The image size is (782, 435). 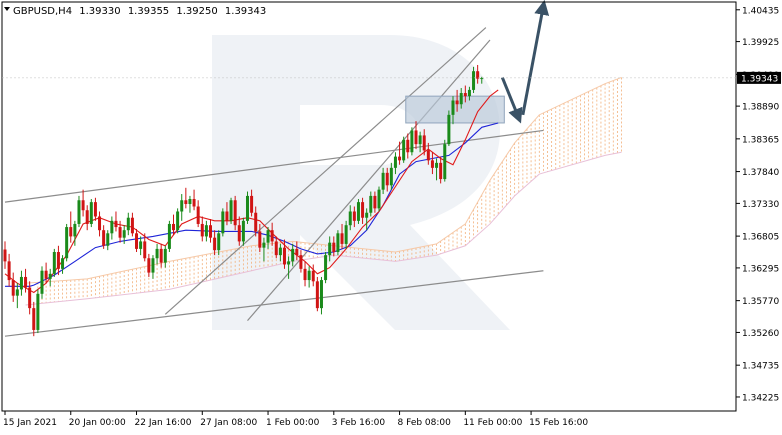 What do you see at coordinates (99, 11) in the screenshot?
I see `open-value: 1.39330` at bounding box center [99, 11].